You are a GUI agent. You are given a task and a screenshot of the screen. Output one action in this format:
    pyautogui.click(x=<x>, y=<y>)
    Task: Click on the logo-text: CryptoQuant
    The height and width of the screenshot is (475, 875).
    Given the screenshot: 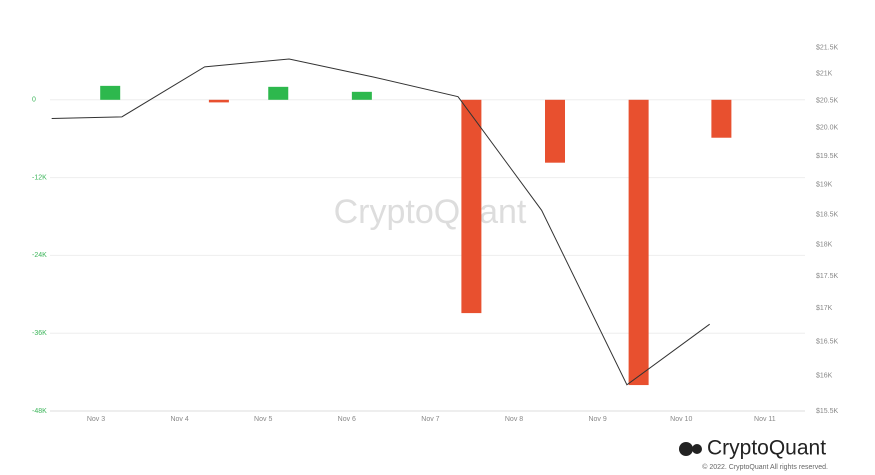 What is the action you would take?
    pyautogui.click(x=766, y=448)
    